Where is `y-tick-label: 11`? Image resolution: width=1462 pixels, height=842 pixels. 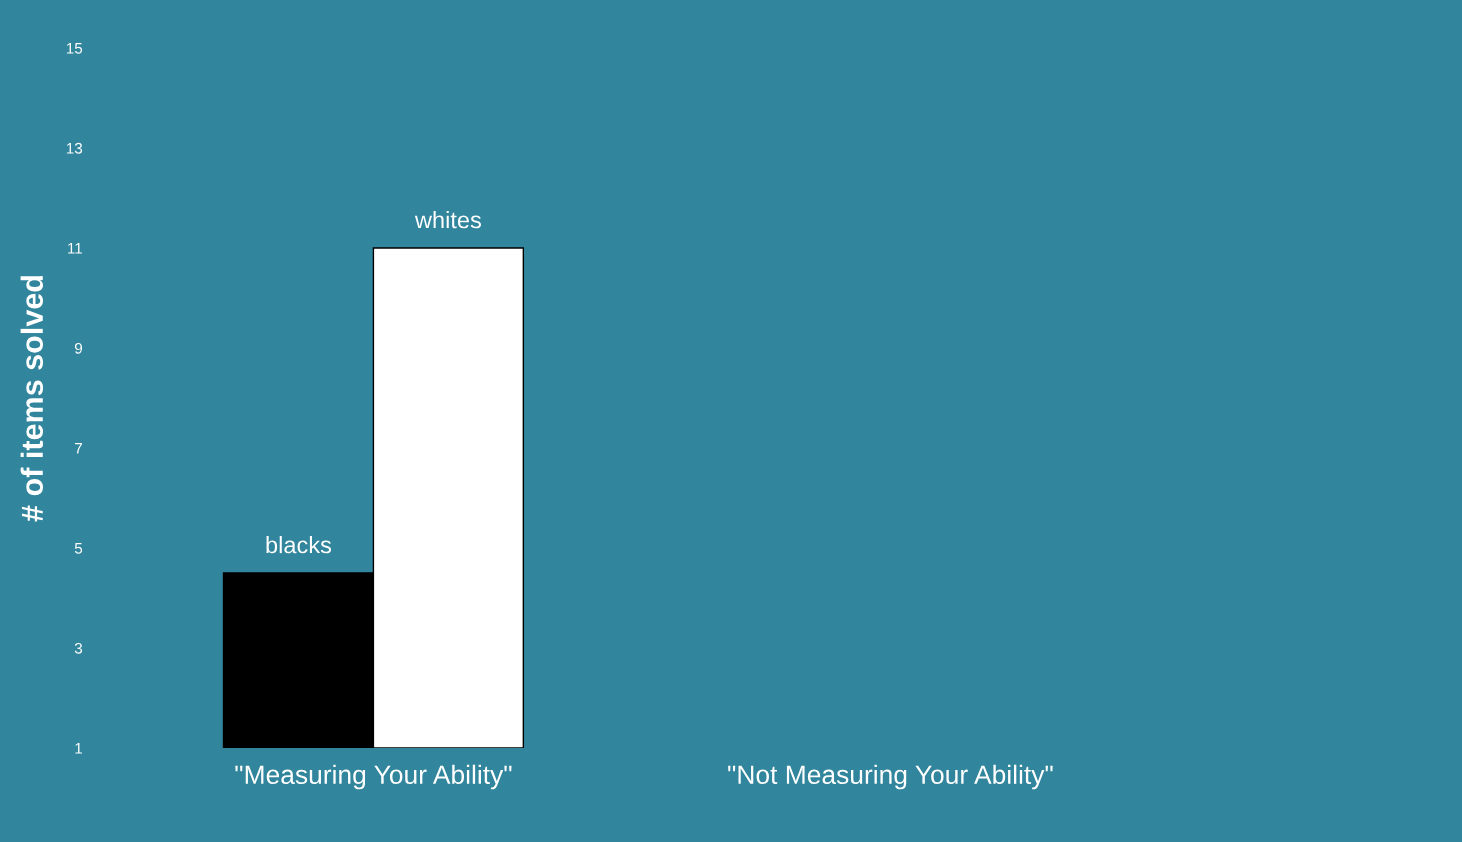
y-tick-label: 11 is located at coordinates (75, 248).